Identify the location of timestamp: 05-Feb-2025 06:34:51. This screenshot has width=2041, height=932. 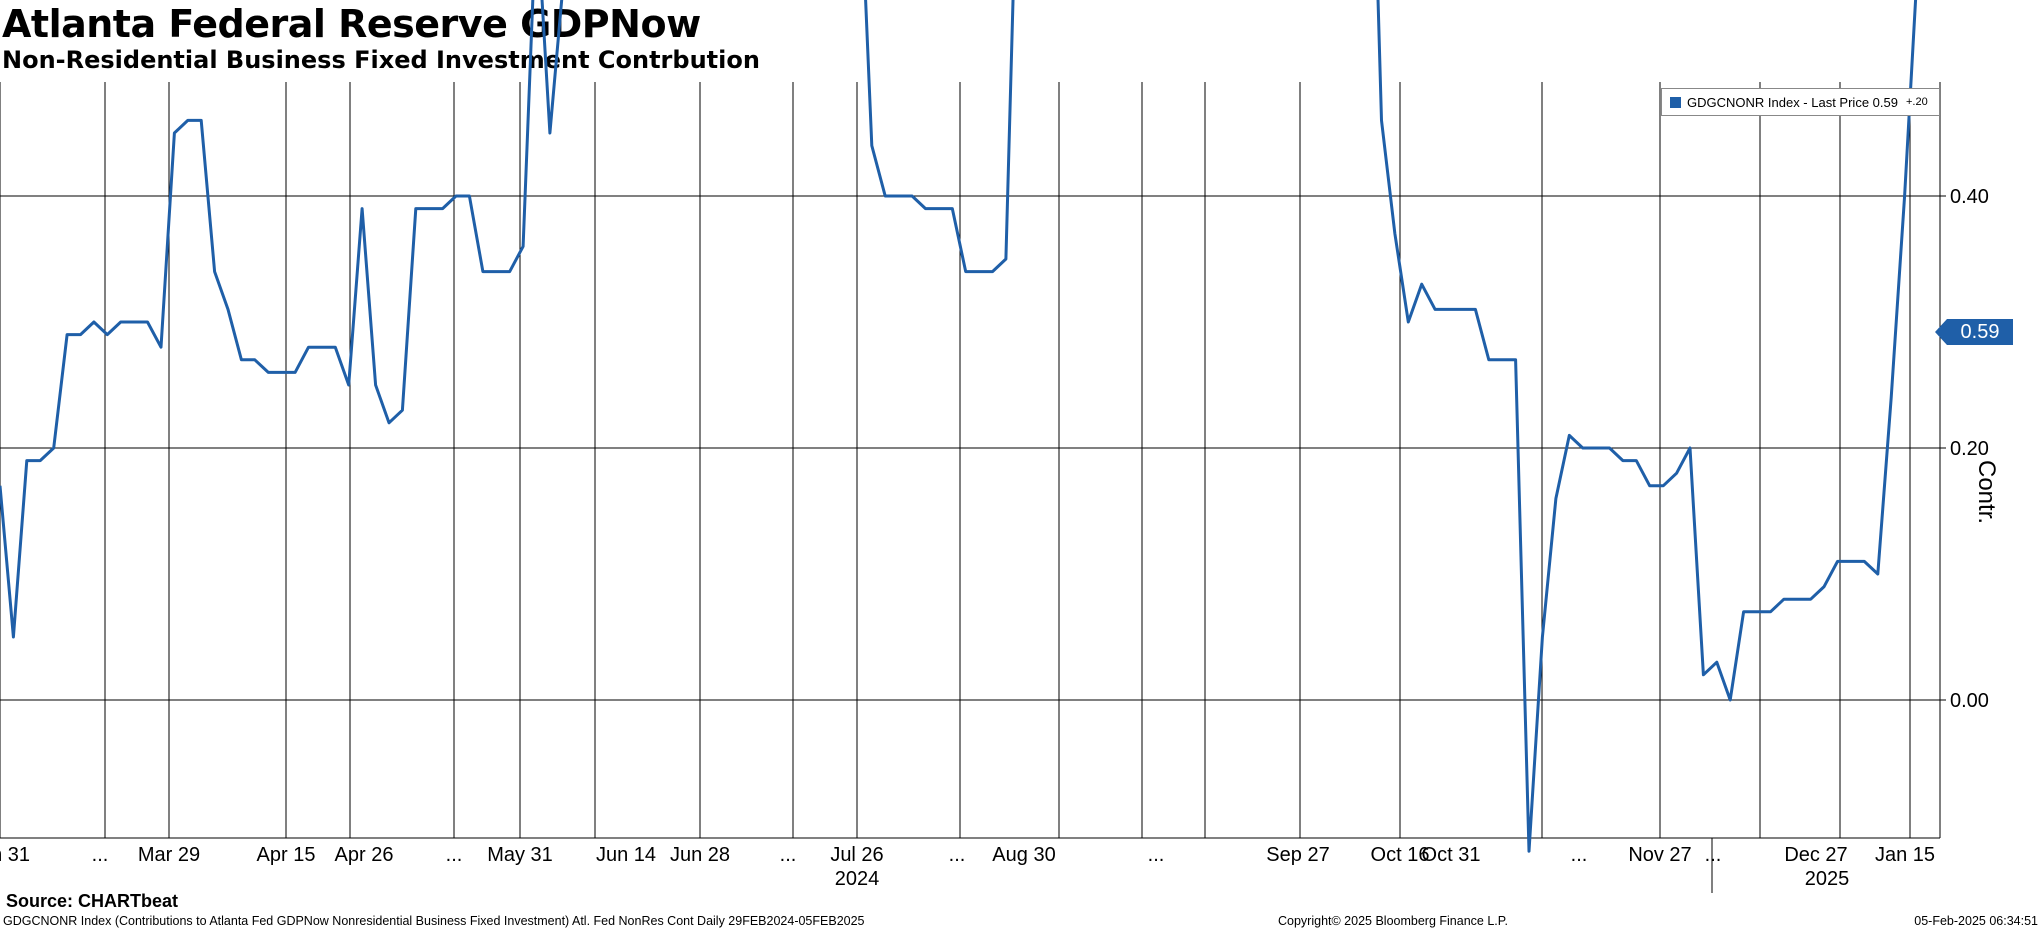
(1976, 921).